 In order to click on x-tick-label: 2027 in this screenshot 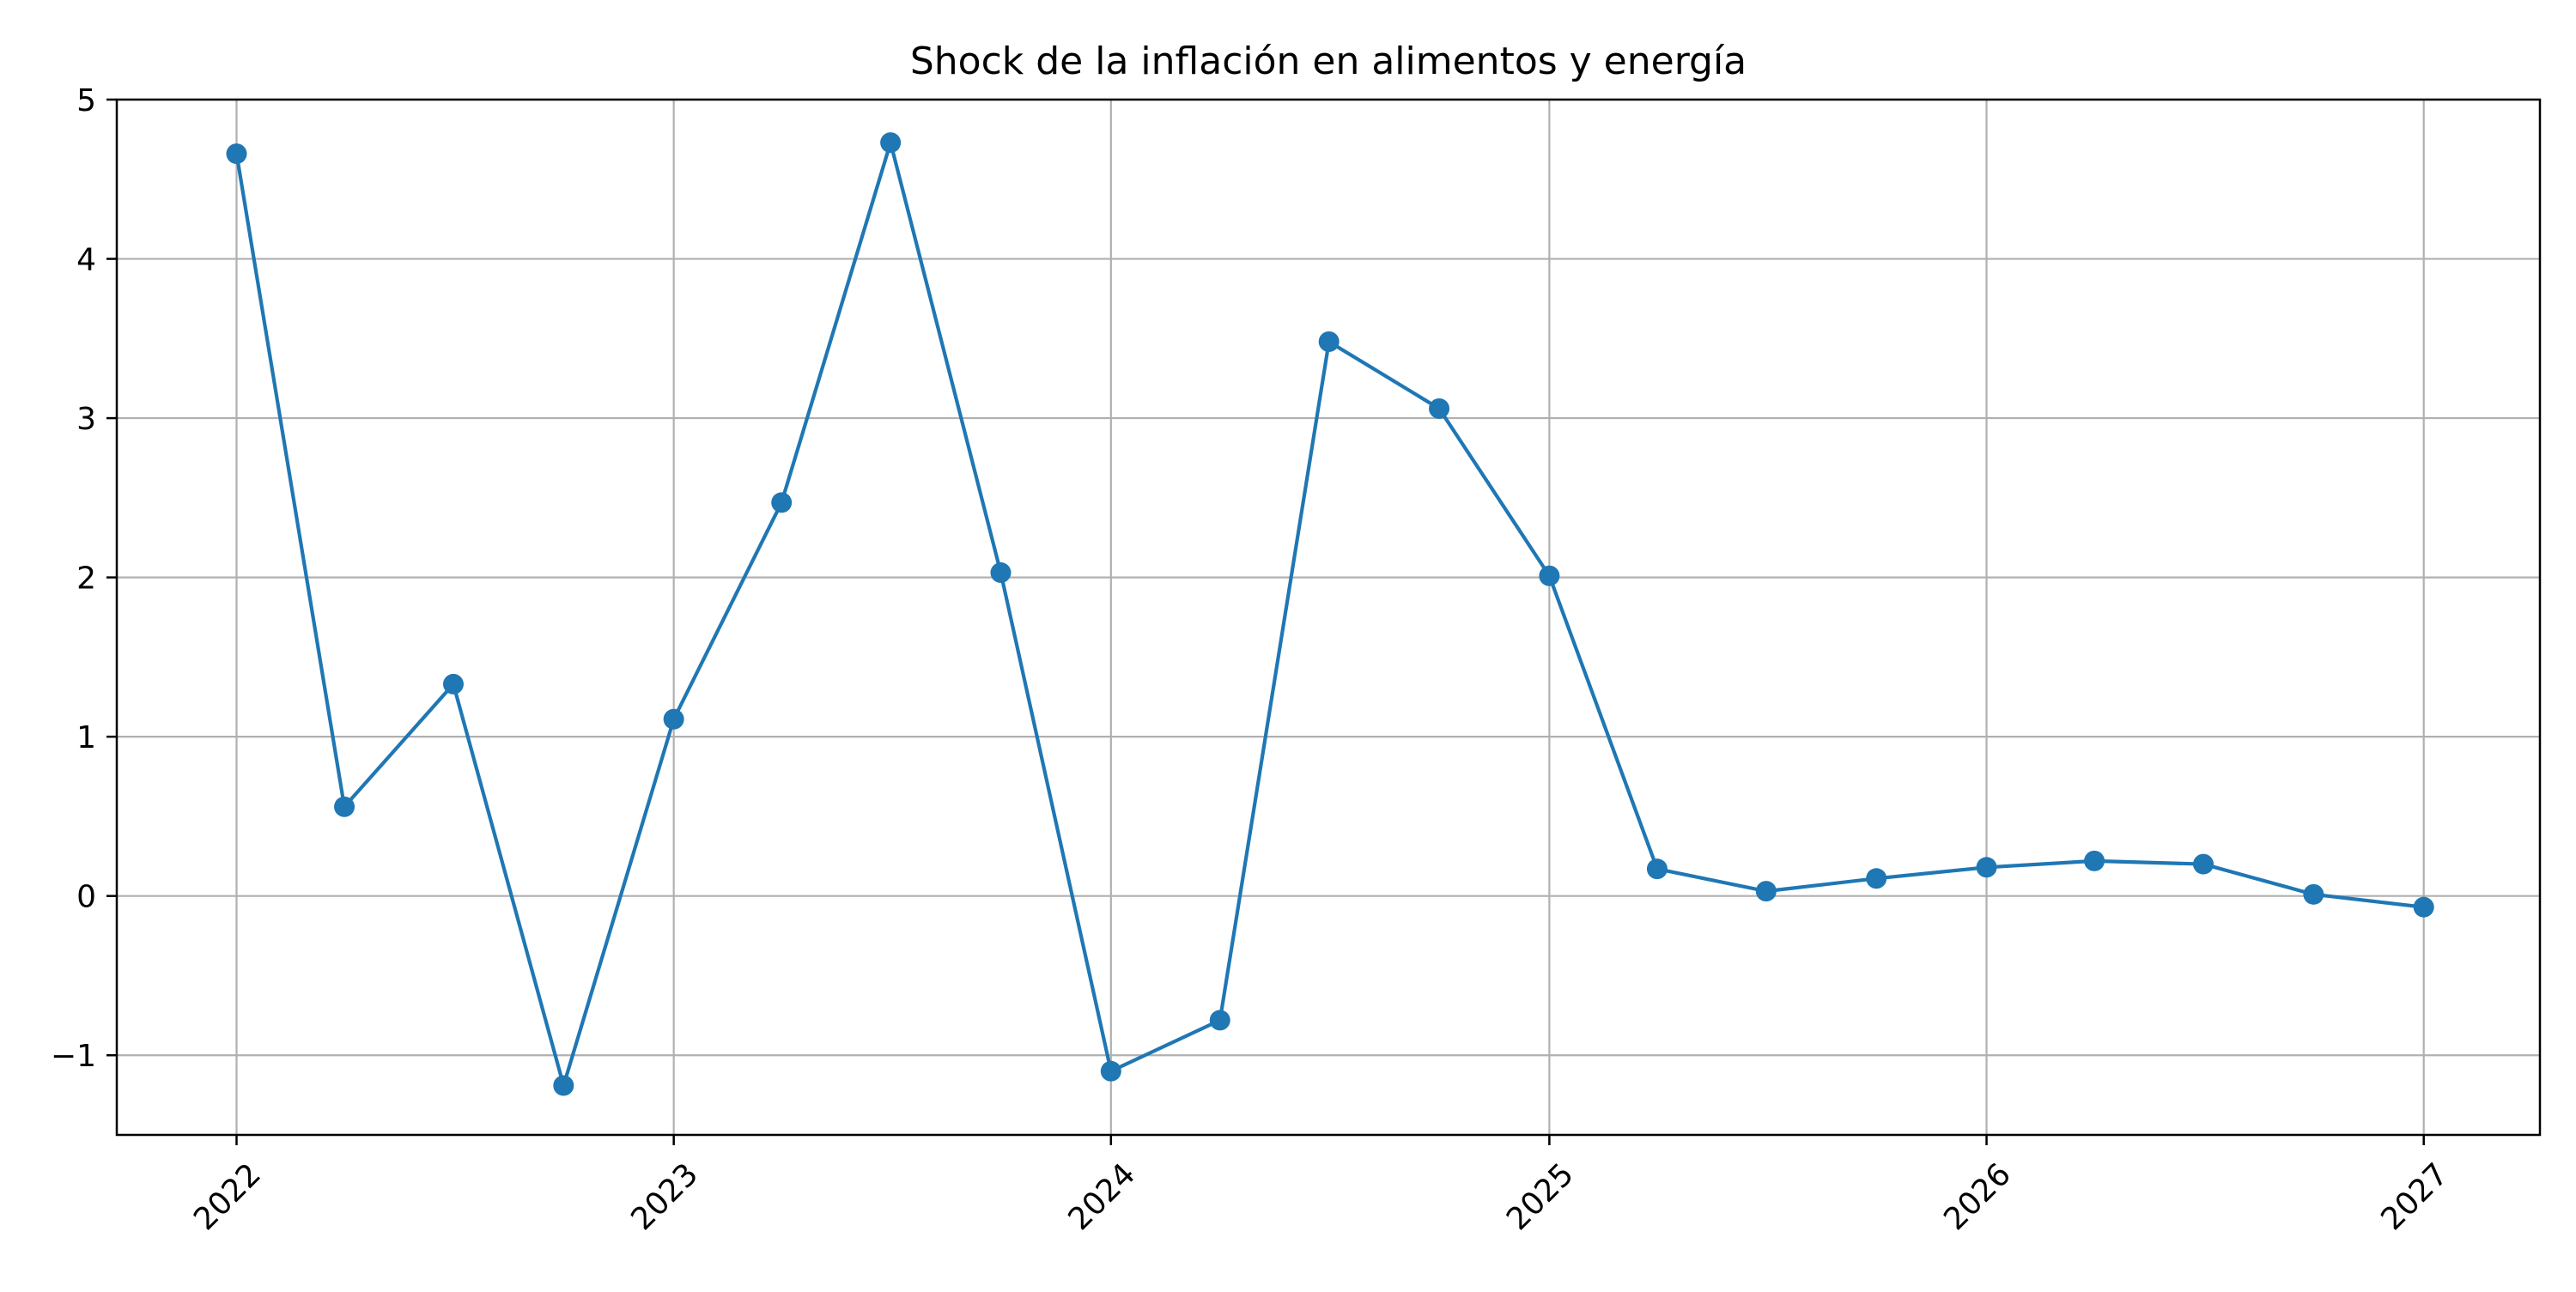, I will do `click(2414, 1196)`.